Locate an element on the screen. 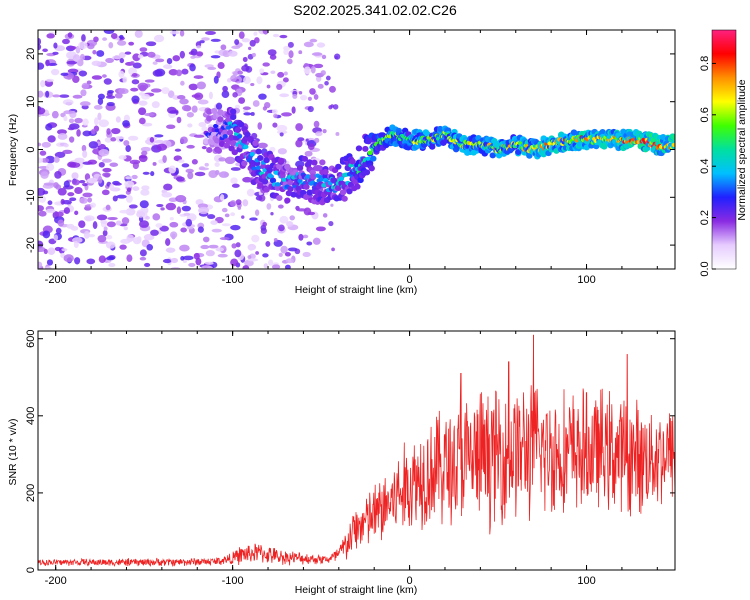  x-tick-label: -200 is located at coordinates (56, 581).